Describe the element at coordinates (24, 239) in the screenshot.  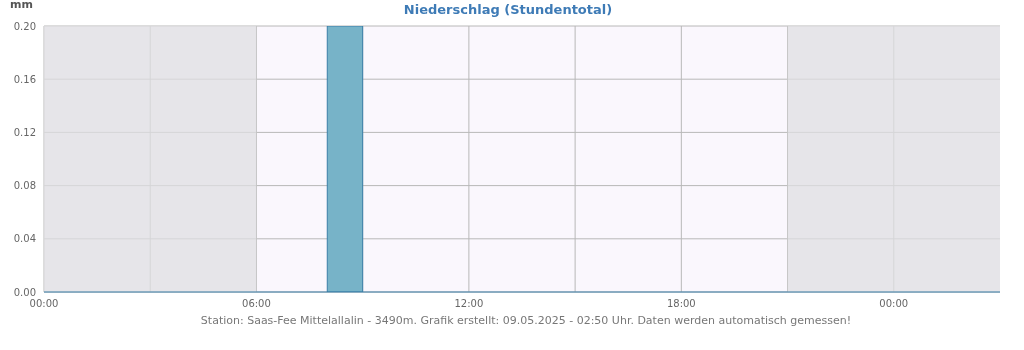
I see `y-tick-label: 0.04` at that location.